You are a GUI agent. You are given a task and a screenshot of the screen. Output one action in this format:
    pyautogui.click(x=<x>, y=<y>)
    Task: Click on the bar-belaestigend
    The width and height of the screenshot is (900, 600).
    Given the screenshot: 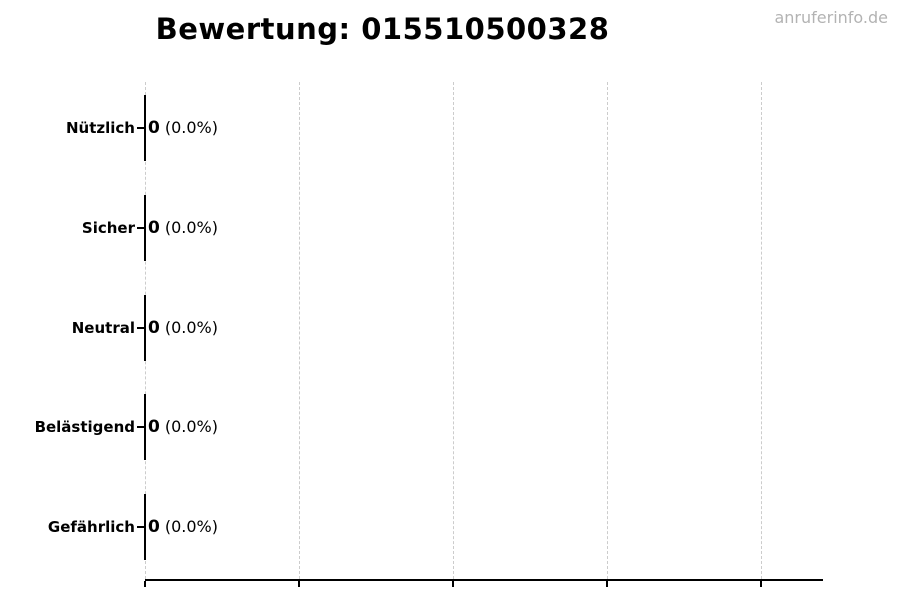 What is the action you would take?
    pyautogui.click(x=145, y=427)
    